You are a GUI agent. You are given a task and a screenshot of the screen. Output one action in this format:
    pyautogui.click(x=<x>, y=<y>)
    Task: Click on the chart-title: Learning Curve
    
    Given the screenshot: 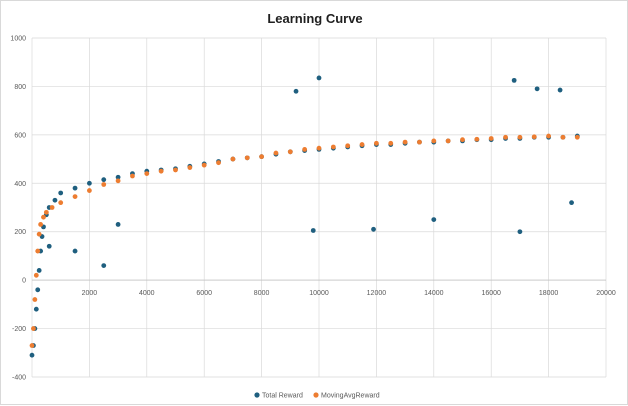 What is the action you would take?
    pyautogui.click(x=314, y=18)
    